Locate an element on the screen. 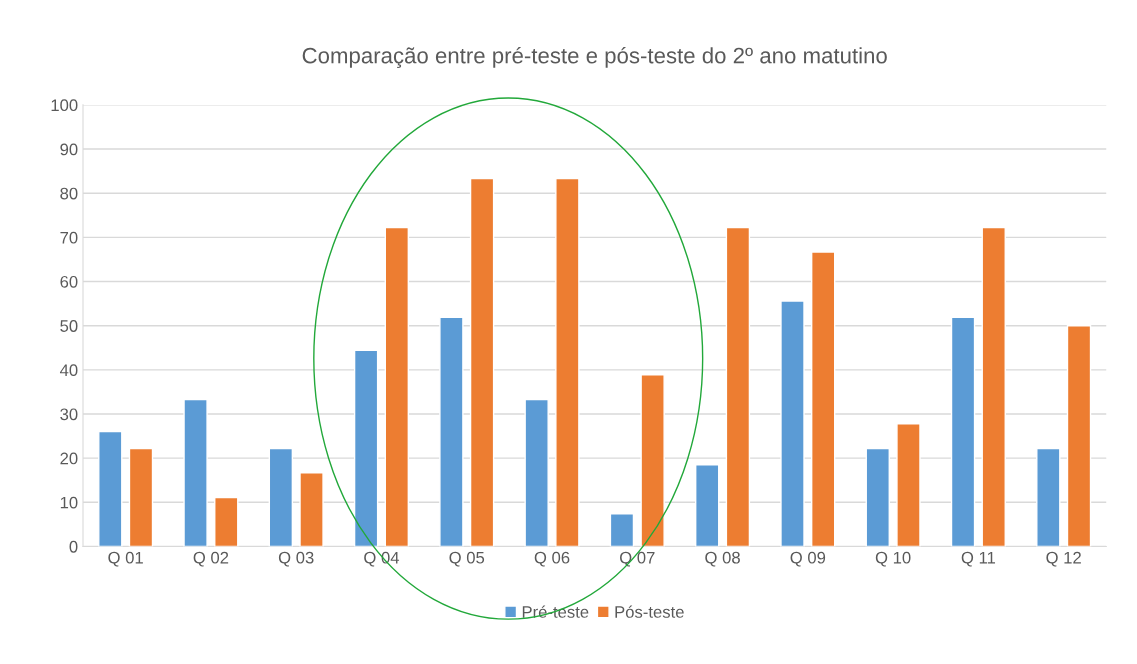  x-tick-label: Q 08 is located at coordinates (722, 559).